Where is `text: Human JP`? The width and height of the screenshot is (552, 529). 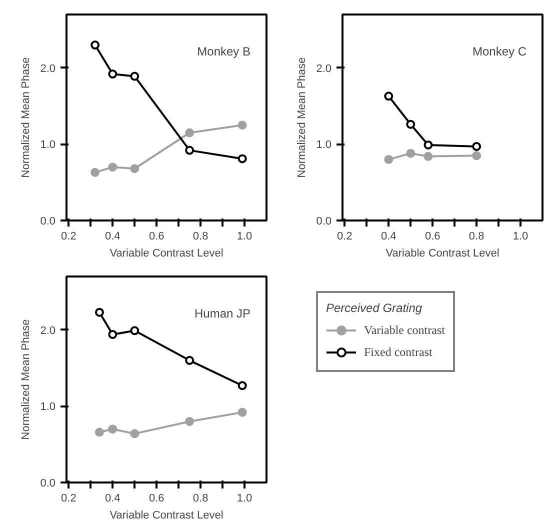 text: Human JP is located at coordinates (222, 313).